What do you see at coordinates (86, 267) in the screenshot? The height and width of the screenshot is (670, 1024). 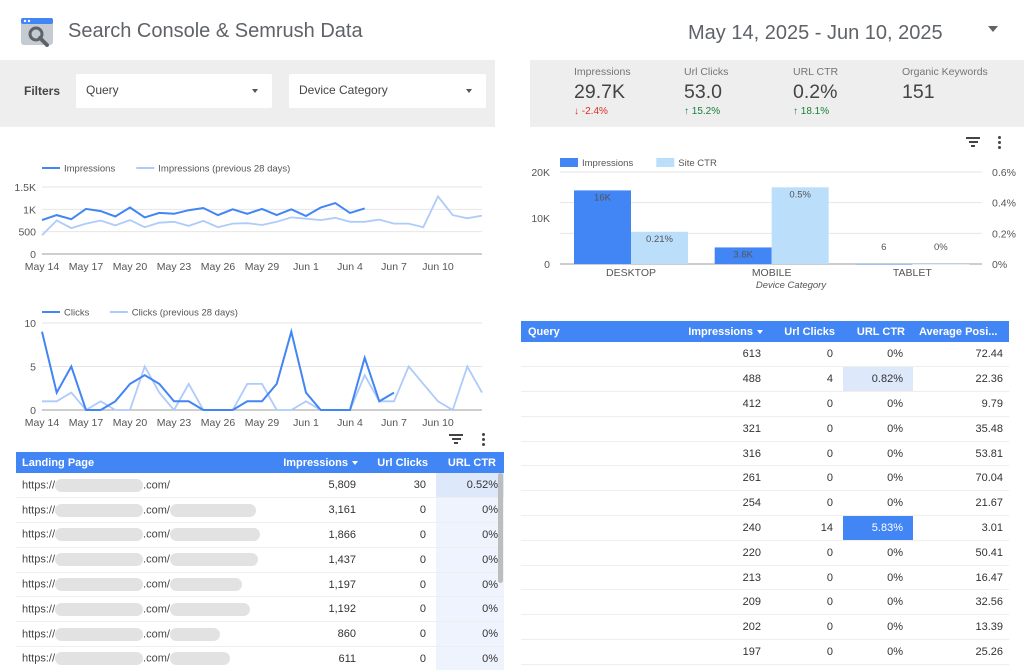 I see `x-tick-label: May 17` at bounding box center [86, 267].